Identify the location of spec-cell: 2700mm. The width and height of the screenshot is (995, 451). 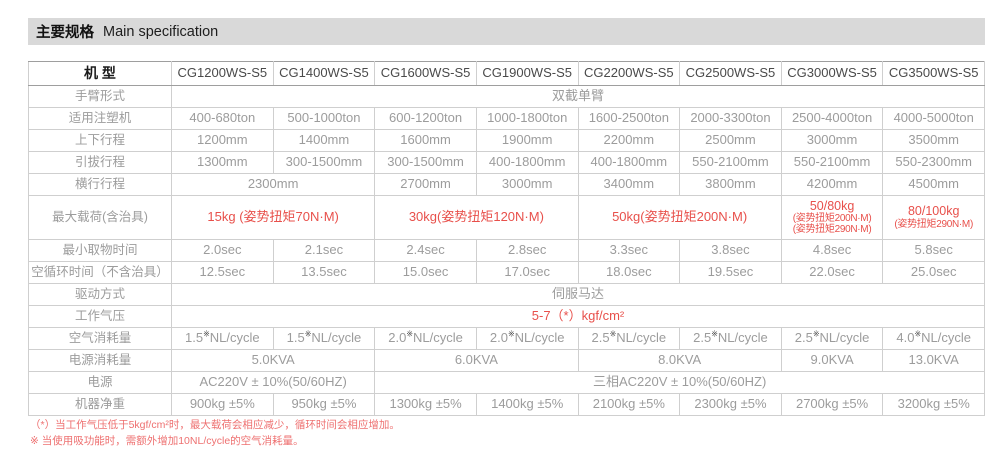
(425, 184).